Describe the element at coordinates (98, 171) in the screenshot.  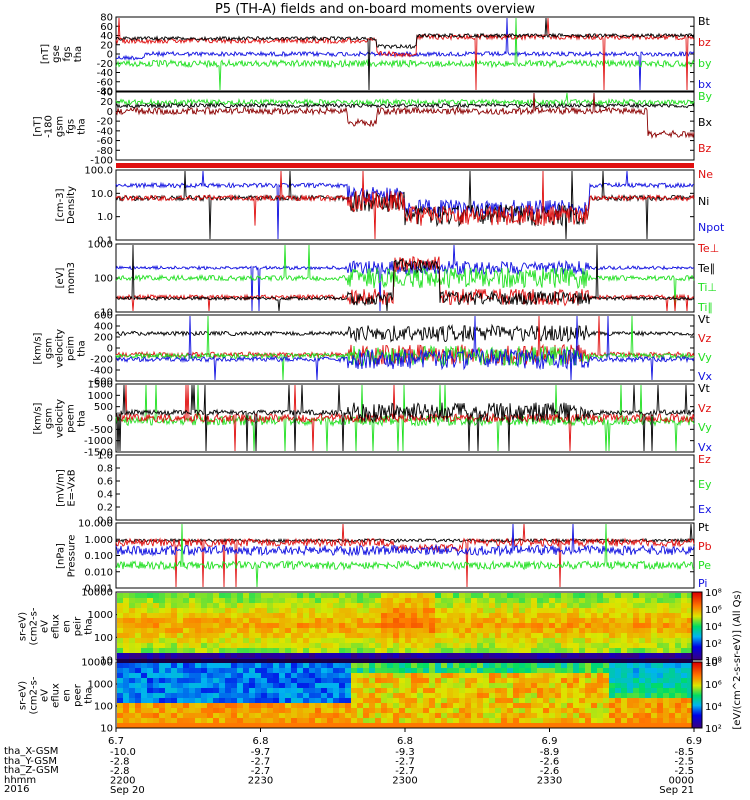
I see `y-tick-label: 100.0` at that location.